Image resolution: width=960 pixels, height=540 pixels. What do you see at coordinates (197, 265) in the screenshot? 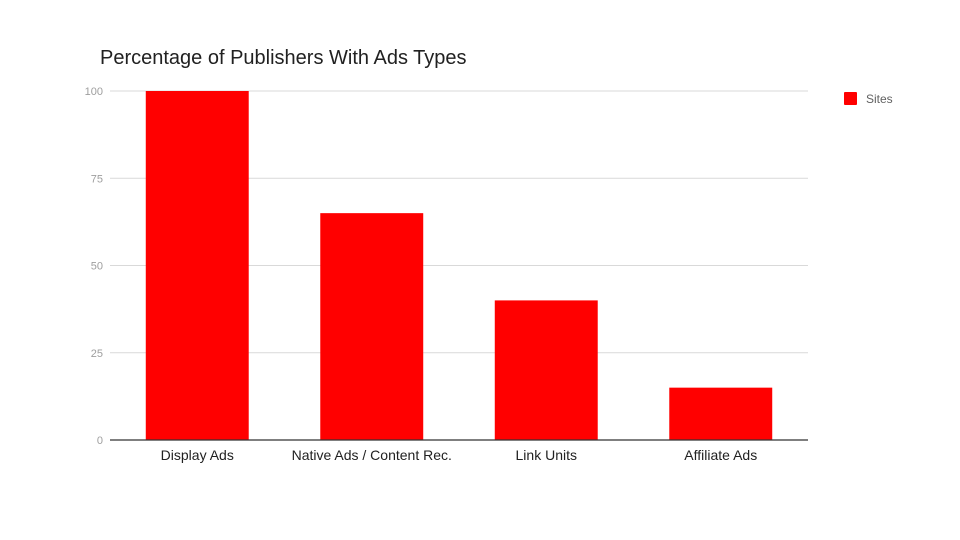
I see `bar-display-ads` at bounding box center [197, 265].